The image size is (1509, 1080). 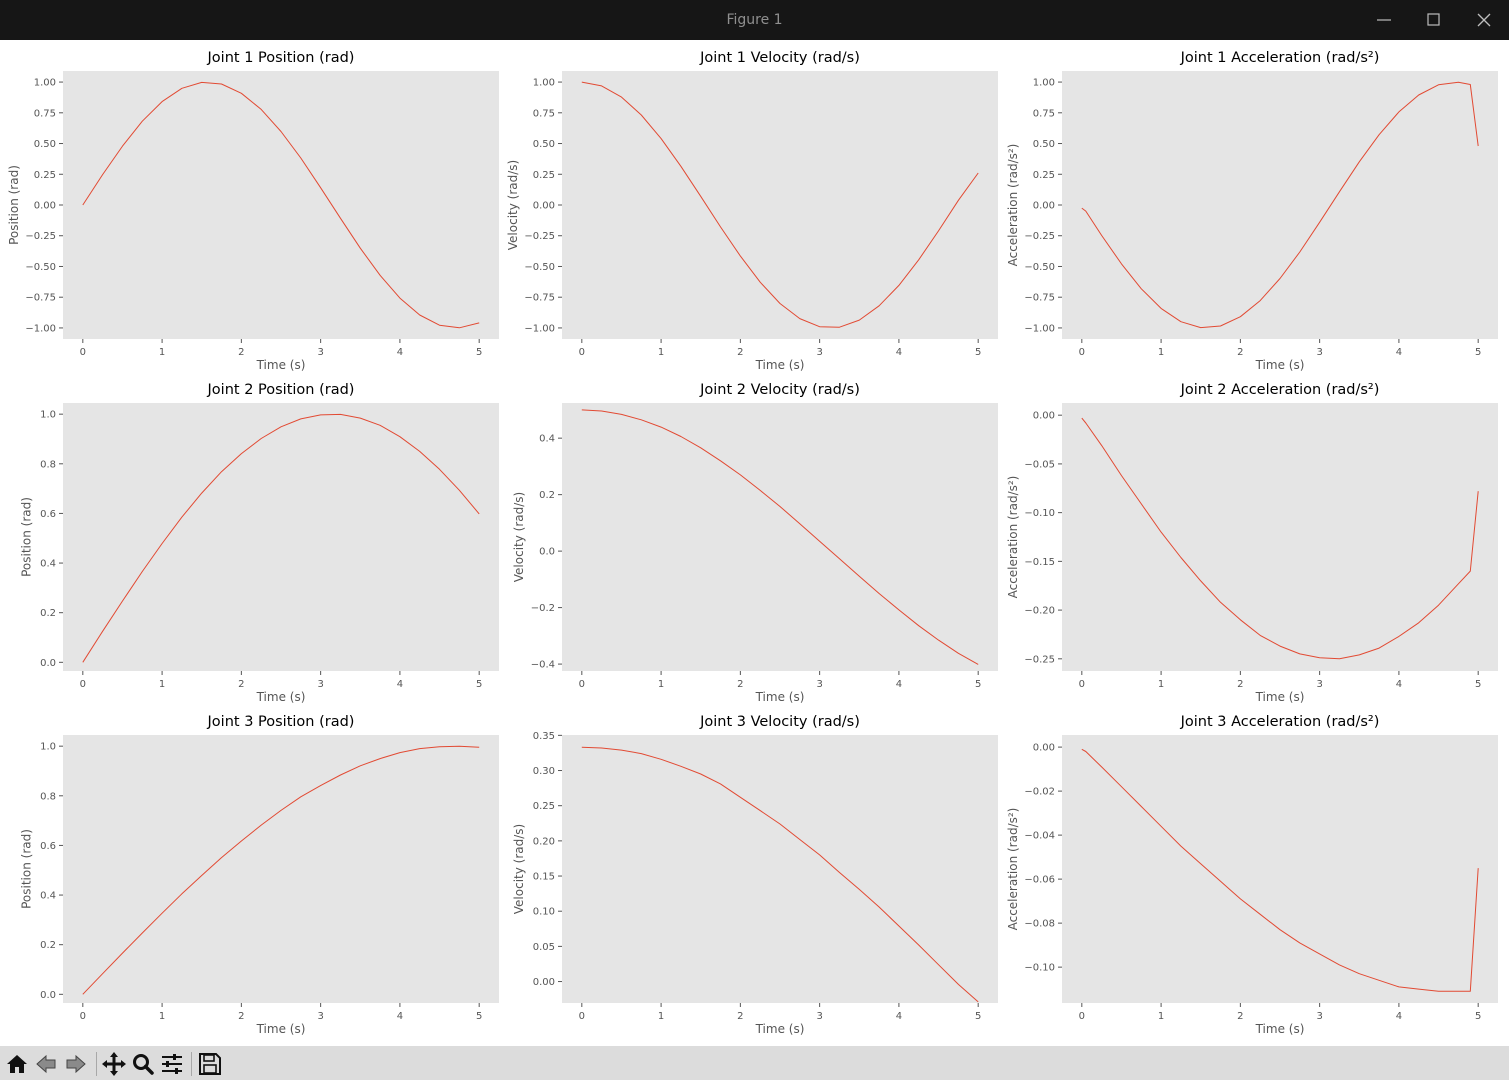 What do you see at coordinates (48, 464) in the screenshot?
I see `y-tick-label: 0.8` at bounding box center [48, 464].